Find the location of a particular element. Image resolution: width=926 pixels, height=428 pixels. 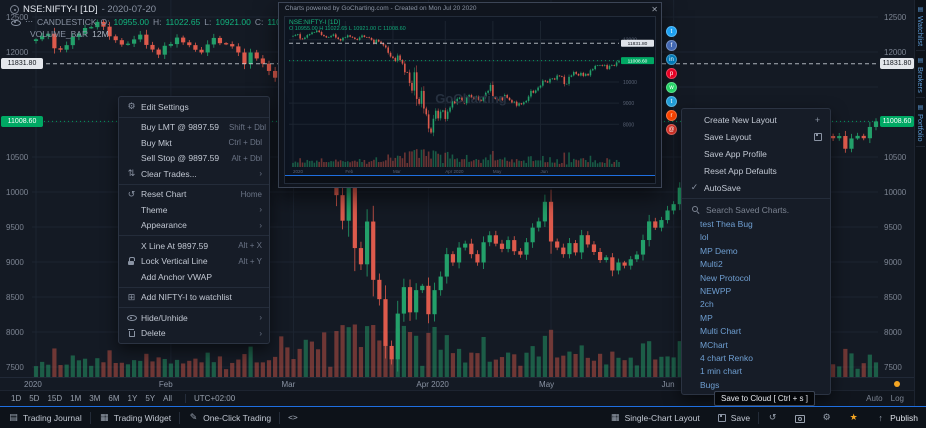

saved-chart-item: lol is located at coordinates (704, 237).